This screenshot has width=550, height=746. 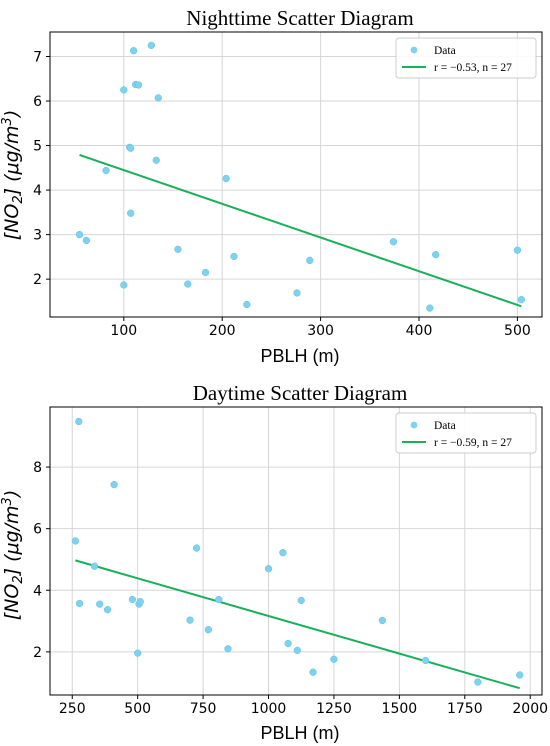 I want to click on daytime-x-tick-label: 250, so click(x=72, y=709).